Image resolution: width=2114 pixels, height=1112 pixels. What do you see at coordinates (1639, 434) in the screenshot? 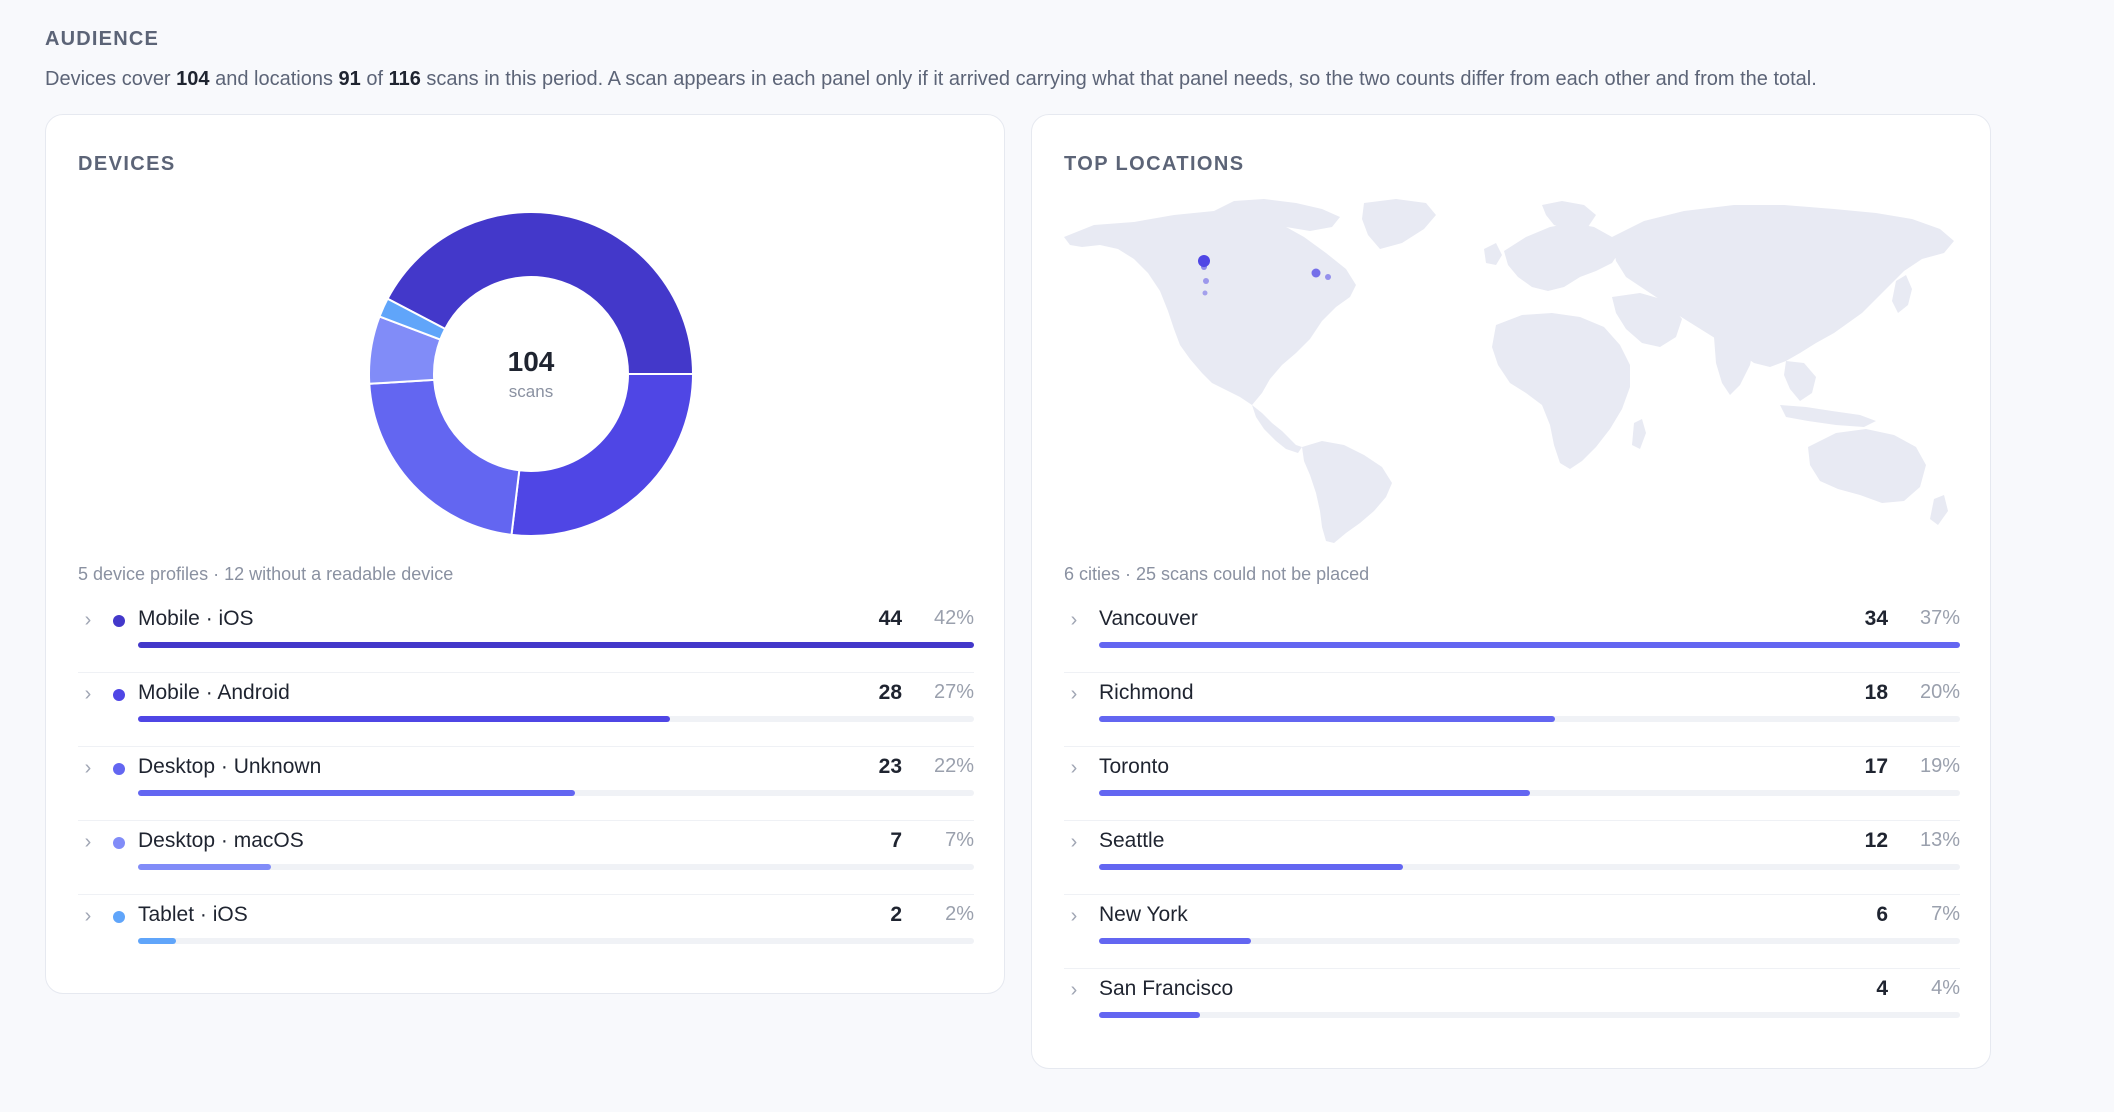
I see `map-madagascar` at bounding box center [1639, 434].